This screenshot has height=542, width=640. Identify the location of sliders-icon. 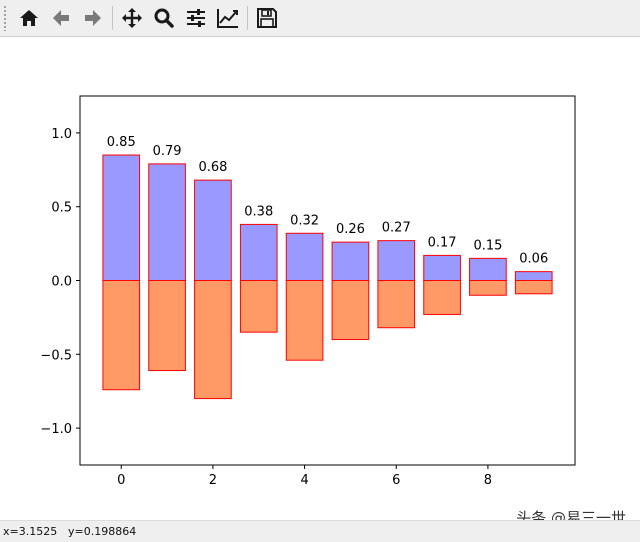
(196, 18).